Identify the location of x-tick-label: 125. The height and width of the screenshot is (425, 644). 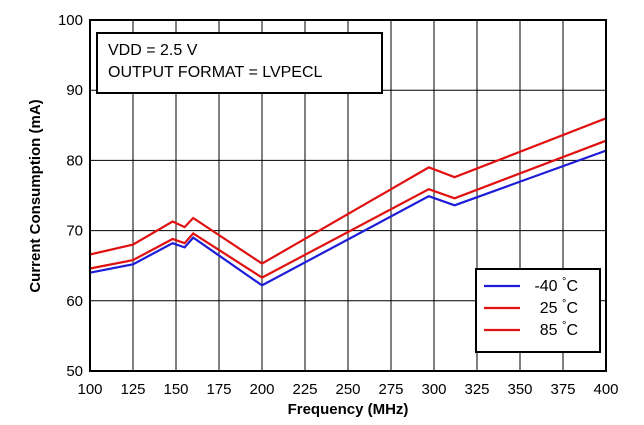
(132, 389).